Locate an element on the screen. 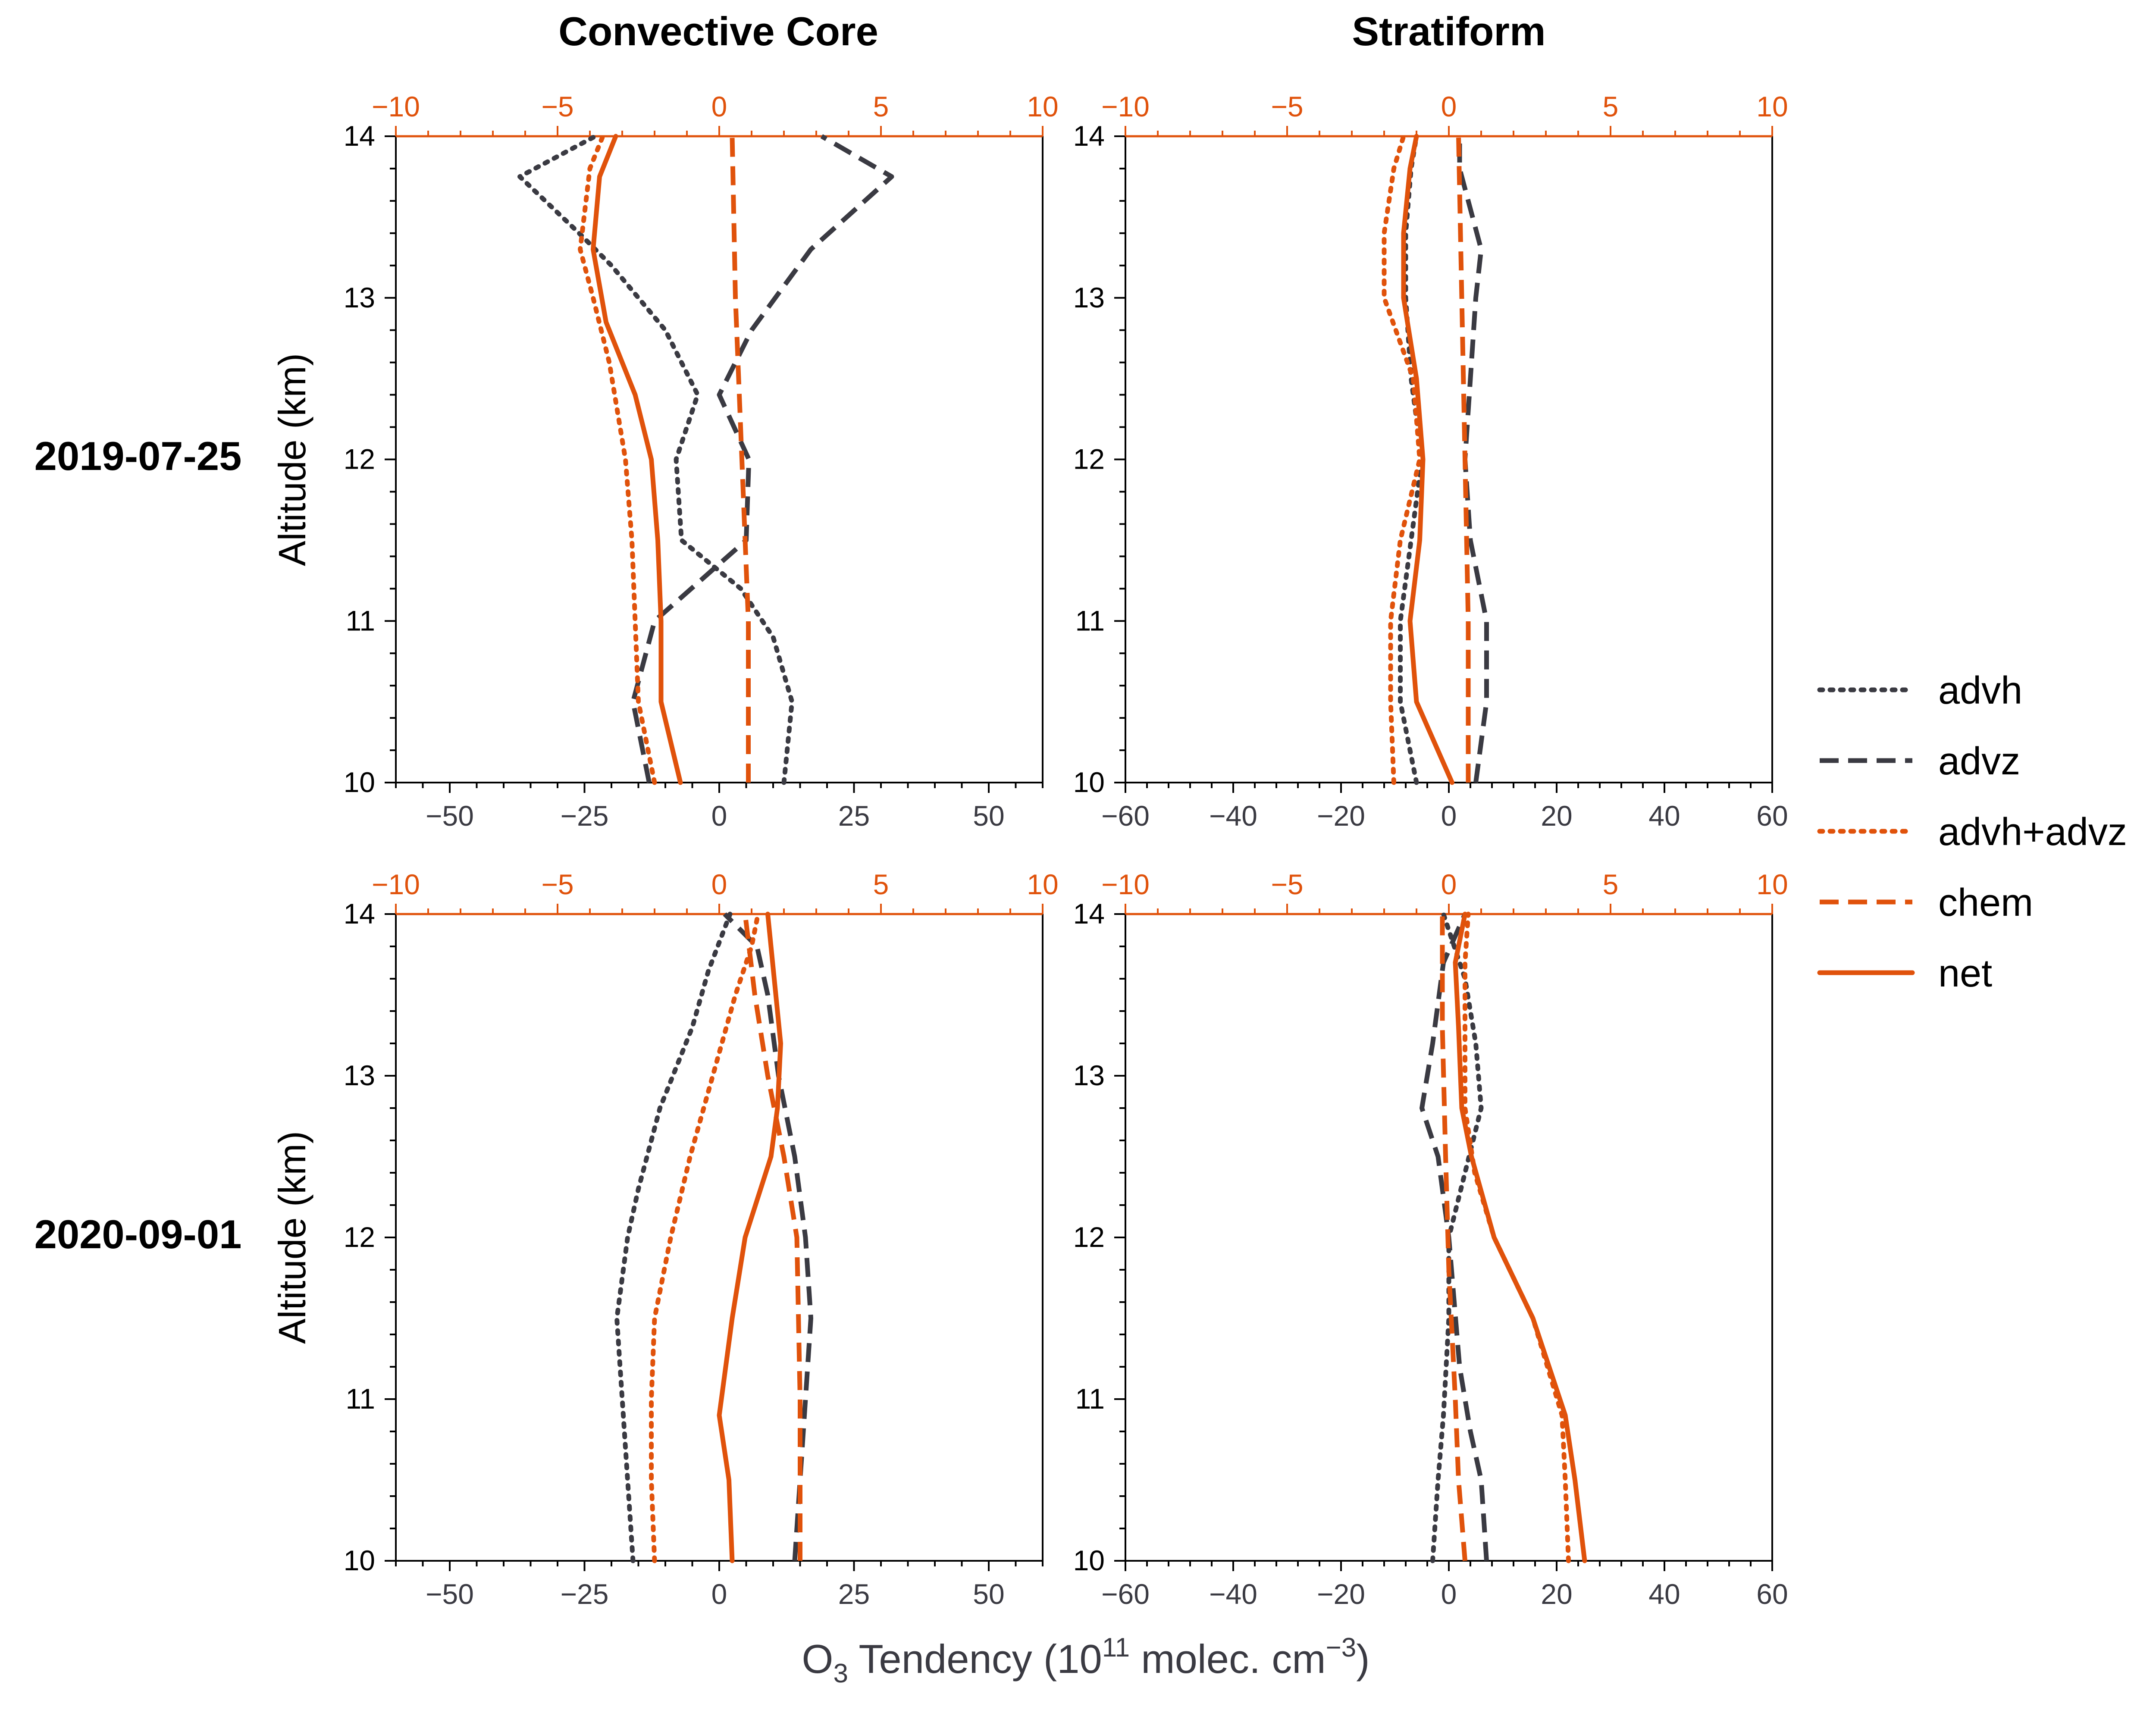  panel-4: 10 11 12 13 14 −60 −40 −20 0 20 40 60 −10 −5 0 5 10 is located at coordinates (1430, 1239).